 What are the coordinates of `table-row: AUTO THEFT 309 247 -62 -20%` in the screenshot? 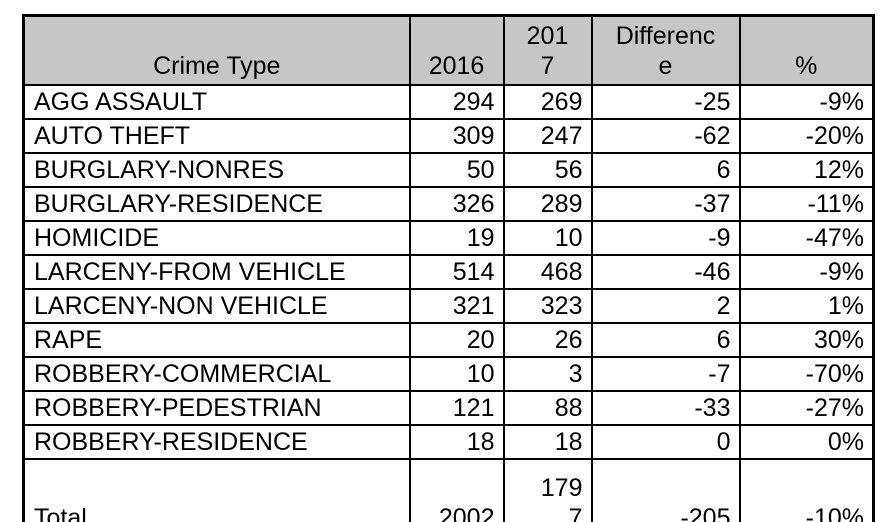 It's located at (448, 136).